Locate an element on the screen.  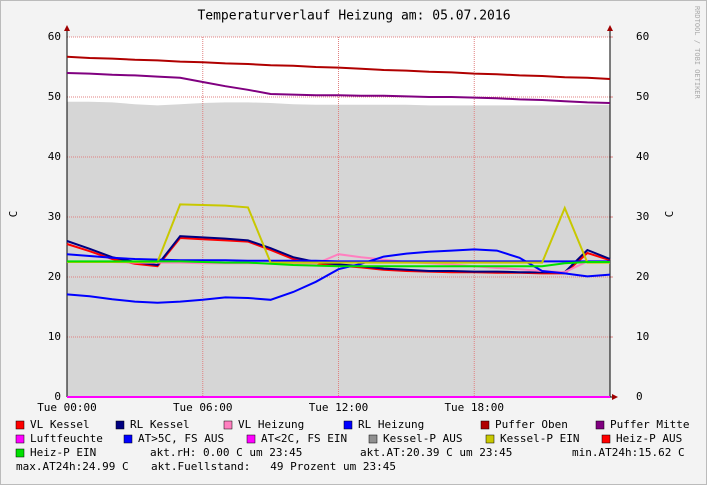
legend-label: VL Heizung is located at coordinates (271, 424).